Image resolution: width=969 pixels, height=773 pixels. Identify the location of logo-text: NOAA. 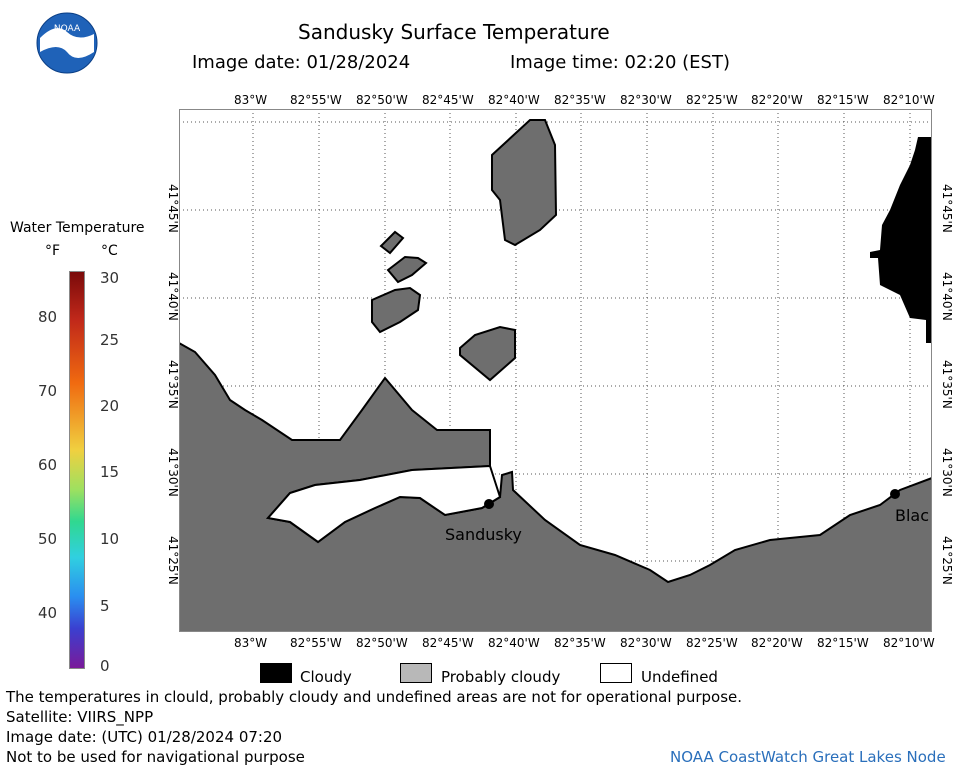
(67, 29).